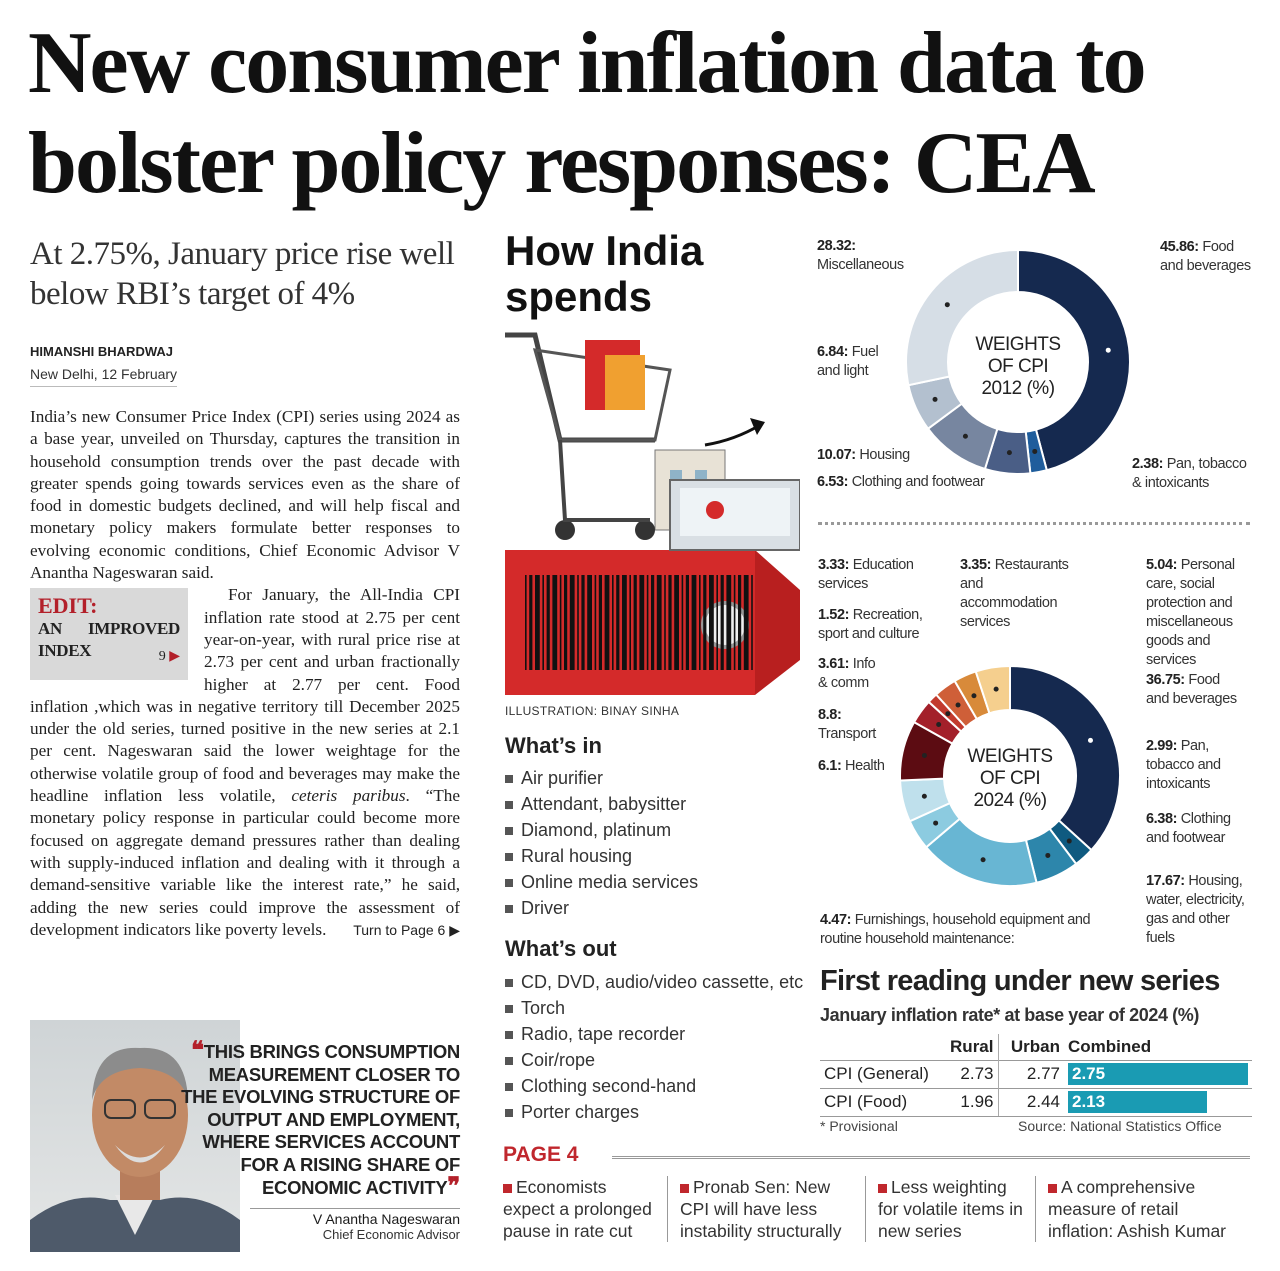  Describe the element at coordinates (968, 1102) in the screenshot. I see `cell-rural: 1.96` at that location.